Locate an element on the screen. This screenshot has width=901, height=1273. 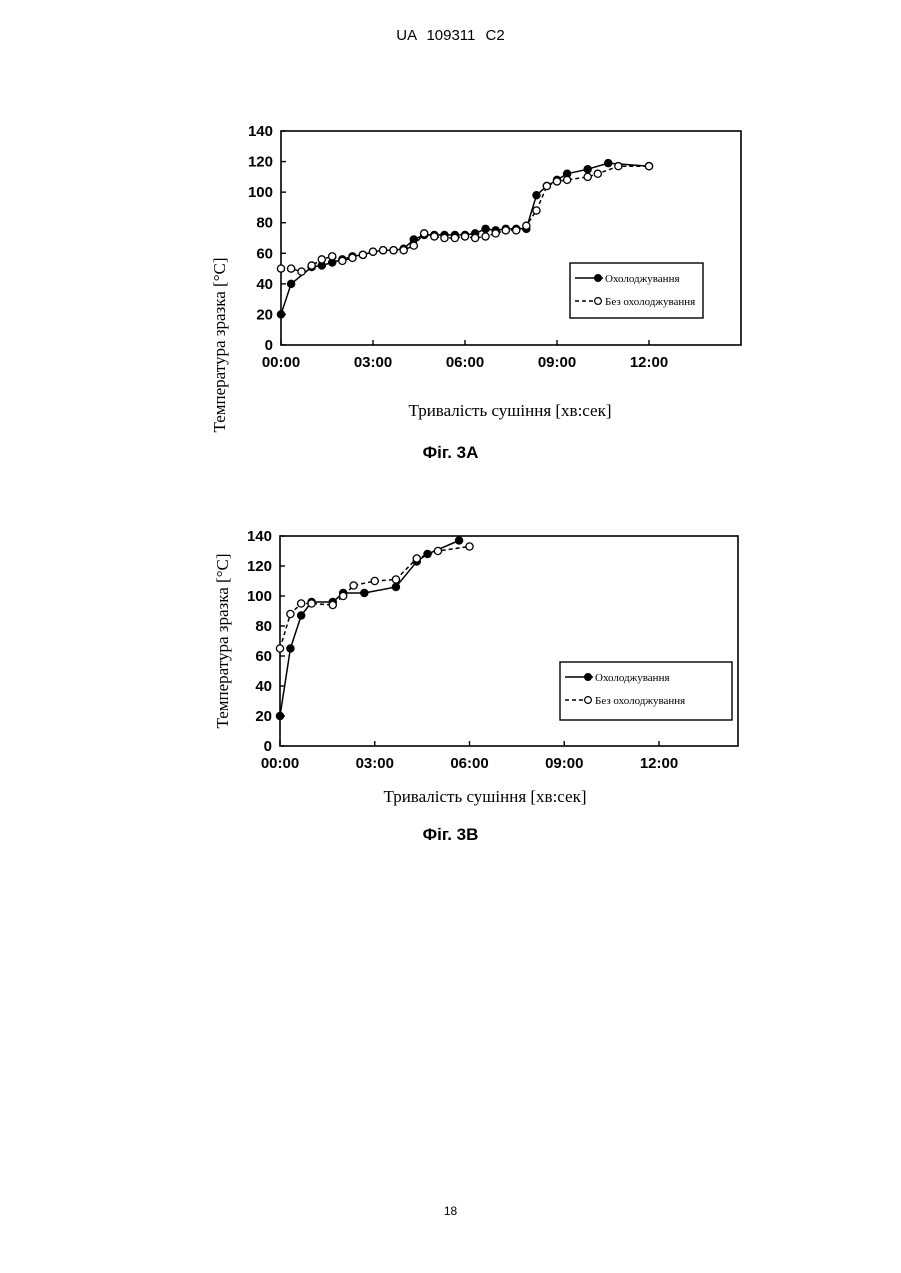
y-tick-label: 0 is located at coordinates (269, 345).